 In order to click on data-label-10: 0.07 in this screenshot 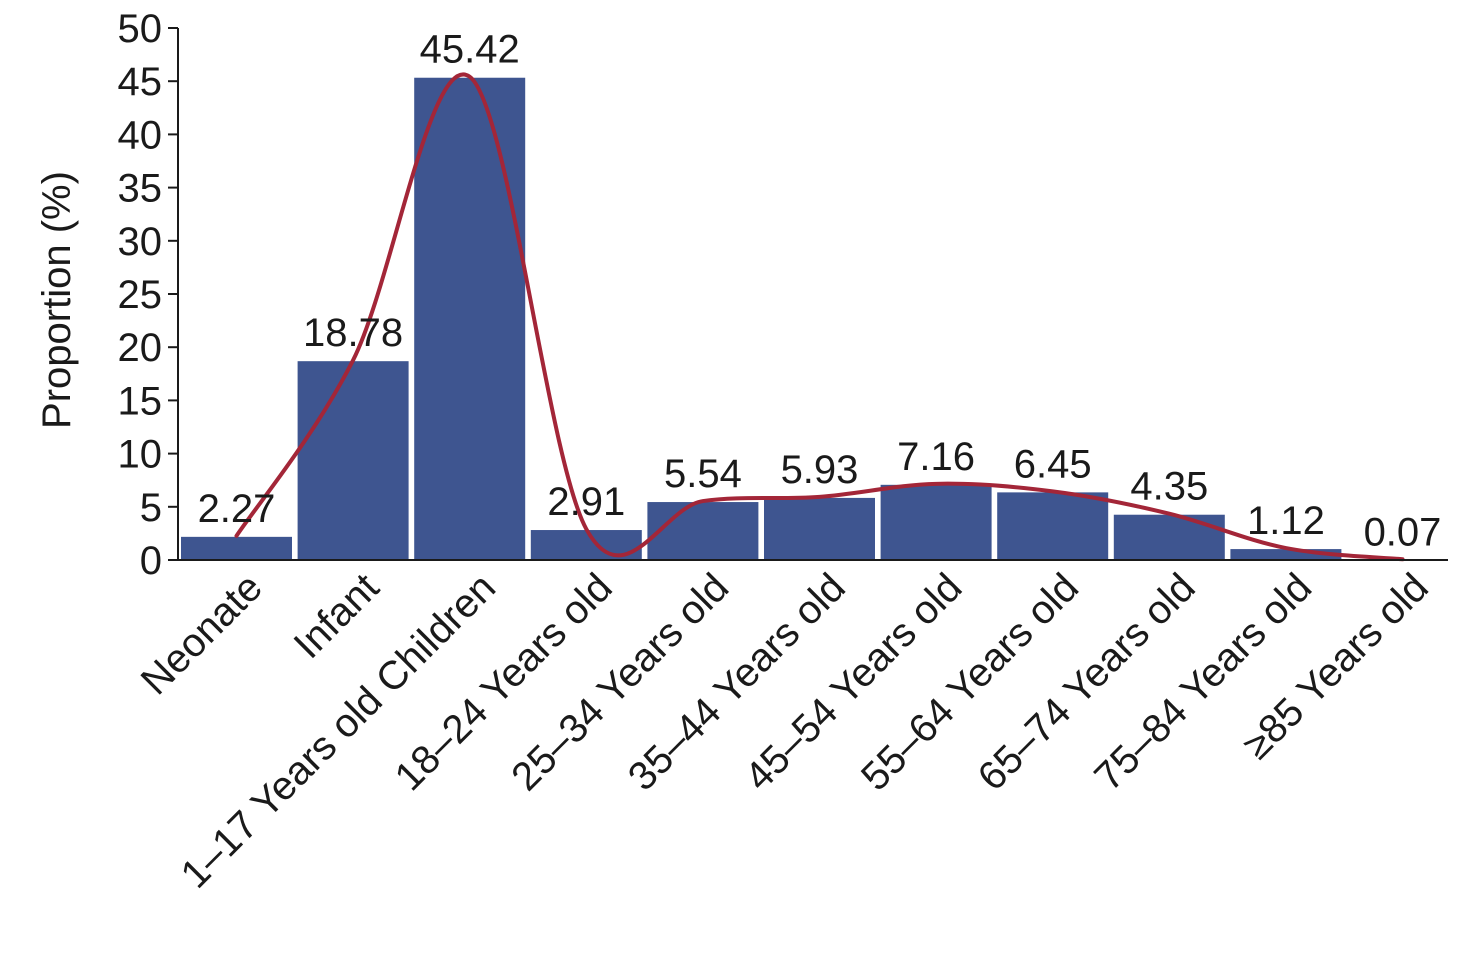, I will do `click(1403, 532)`.